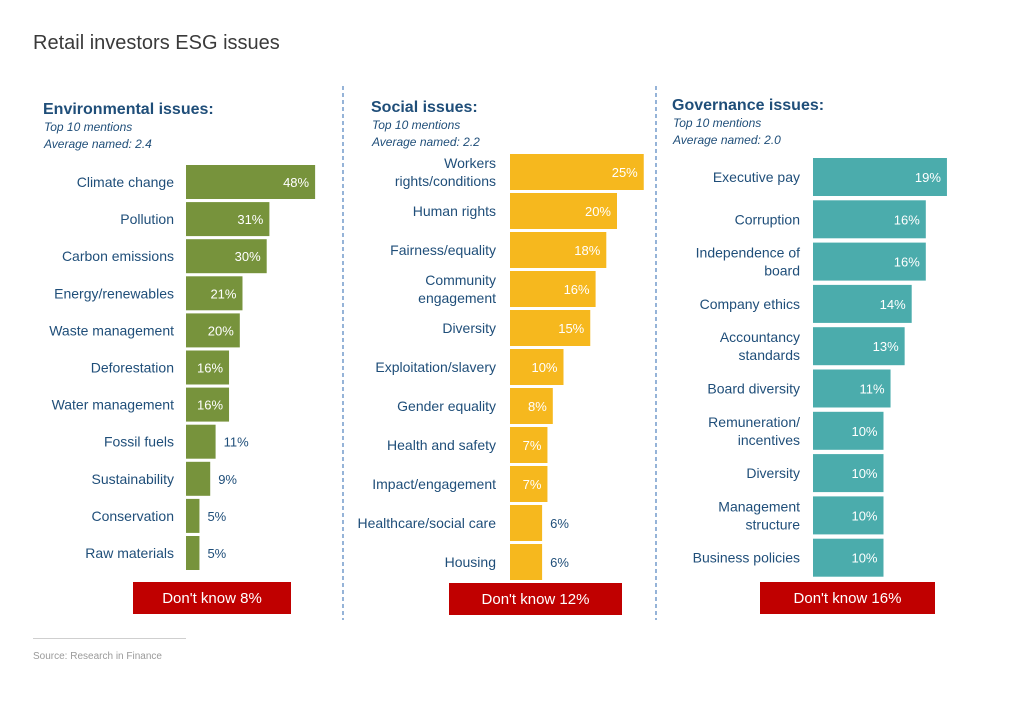  I want to click on governance-category-label: Executive pay, so click(756, 177).